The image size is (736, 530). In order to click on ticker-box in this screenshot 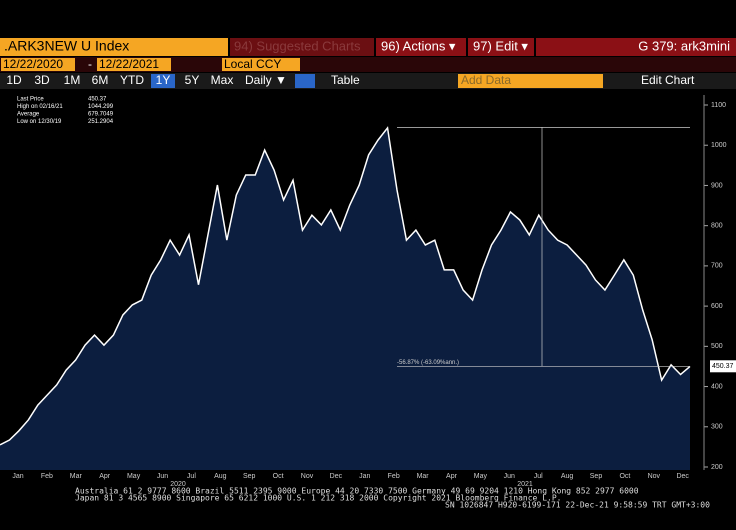, I will do `click(114, 47)`.